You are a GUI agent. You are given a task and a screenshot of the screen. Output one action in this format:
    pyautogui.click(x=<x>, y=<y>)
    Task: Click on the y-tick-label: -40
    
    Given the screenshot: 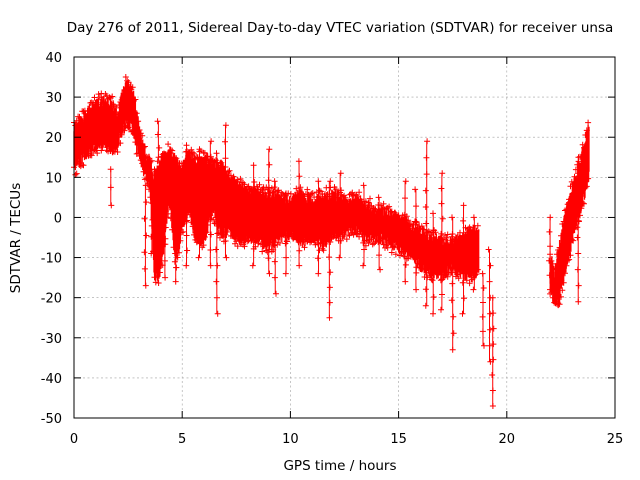 What is the action you would take?
    pyautogui.click(x=51, y=379)
    